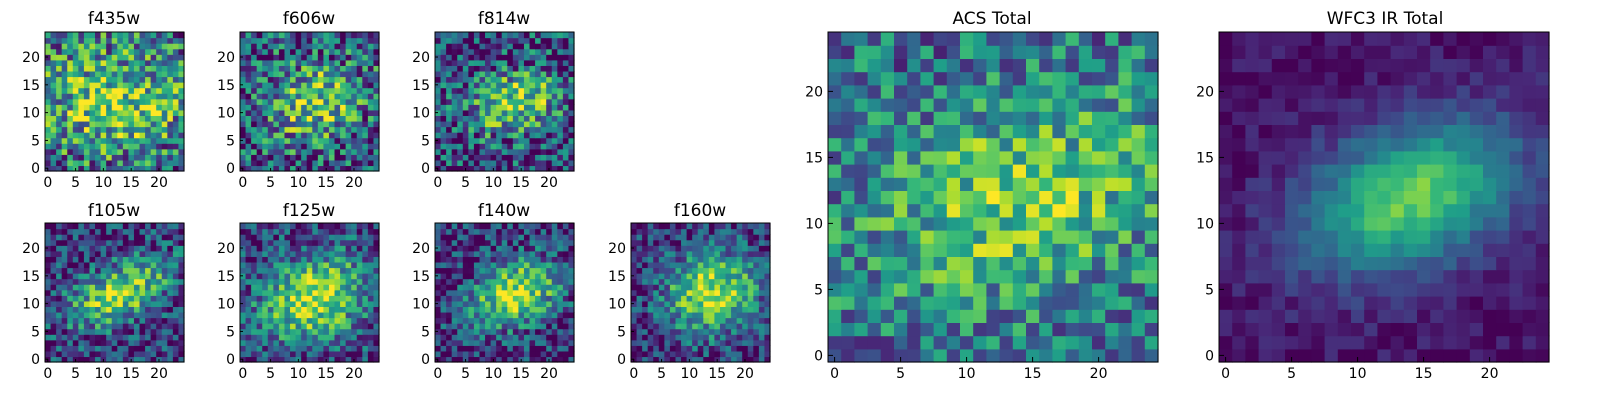  What do you see at coordinates (465, 374) in the screenshot?
I see `x-tick-label: 5` at bounding box center [465, 374].